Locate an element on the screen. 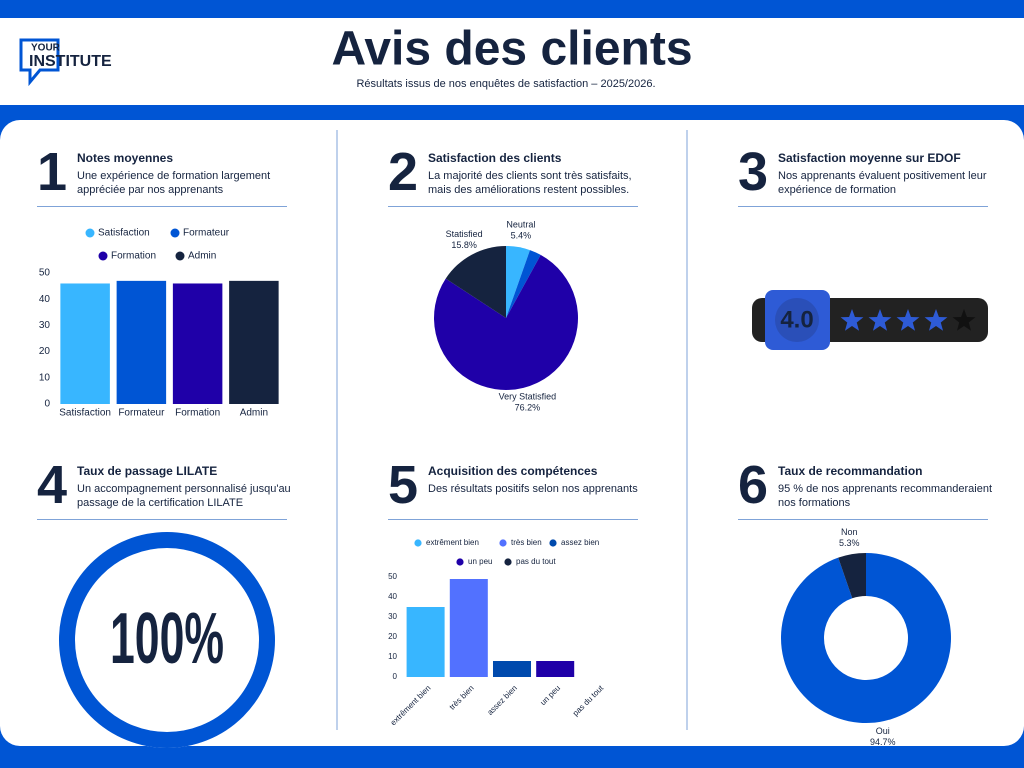 Image resolution: width=1024 pixels, height=768 pixels. legend-label: Formateur is located at coordinates (206, 233).